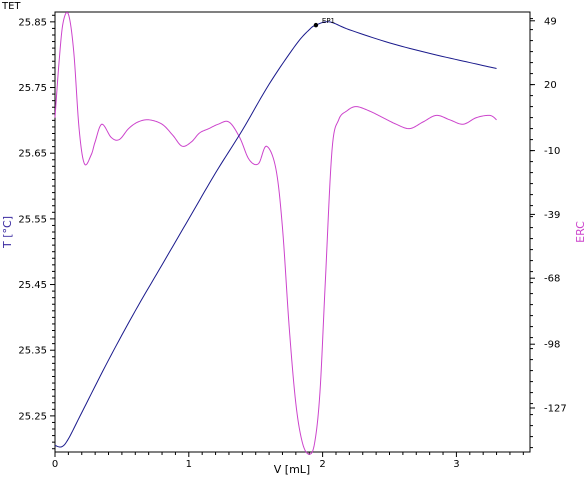  Describe the element at coordinates (550, 85) in the screenshot. I see `y-right-tick-label: 20` at that location.